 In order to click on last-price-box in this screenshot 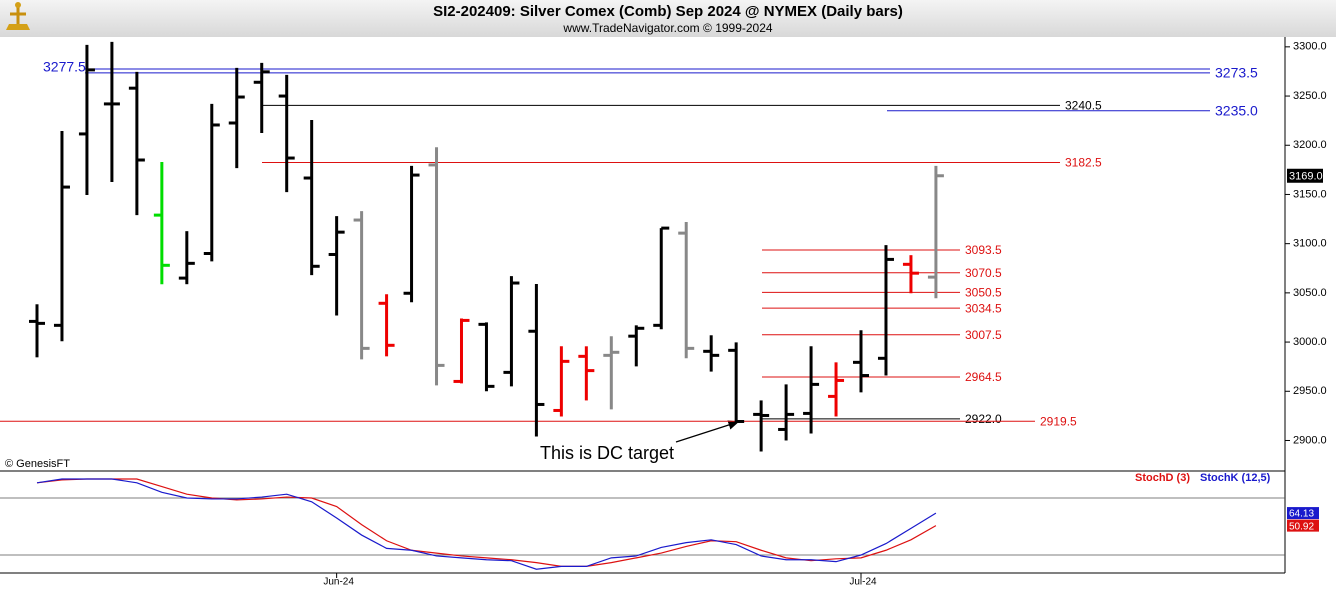, I will do `click(1305, 175)`.